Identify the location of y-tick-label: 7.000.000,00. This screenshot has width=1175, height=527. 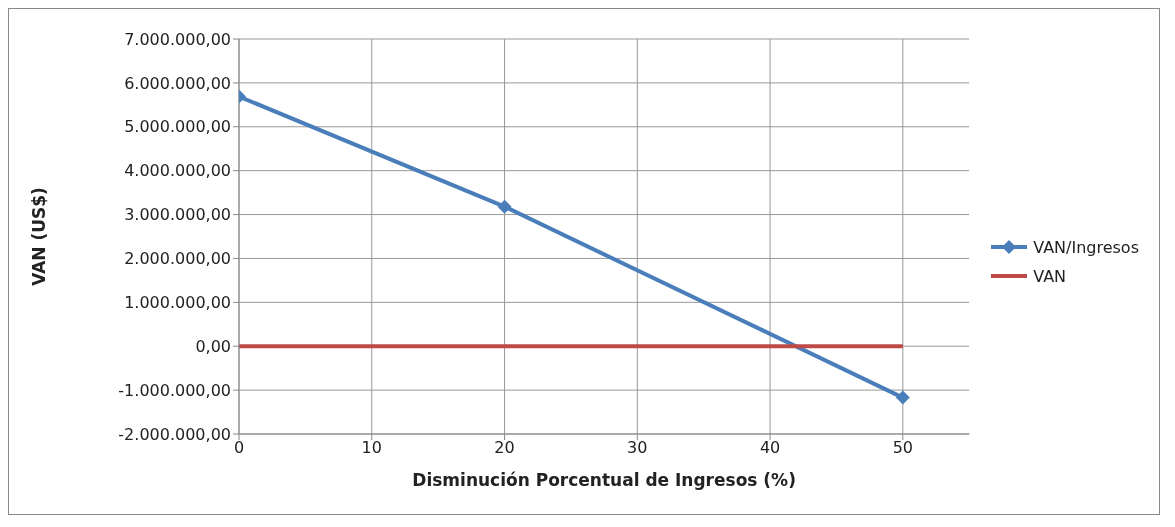
(177, 39).